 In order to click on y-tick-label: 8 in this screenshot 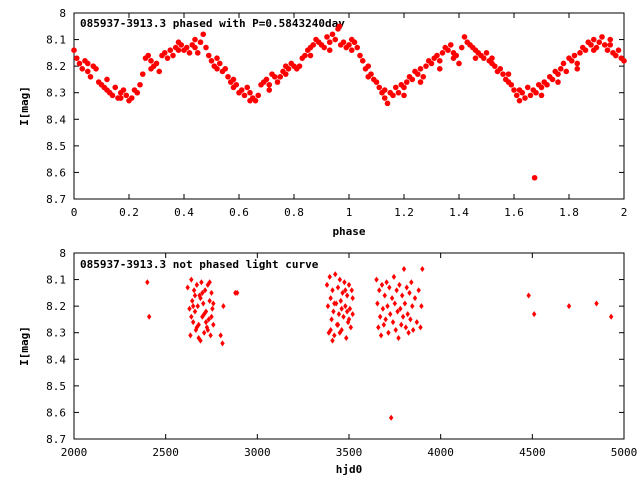, I will do `click(62, 253)`.